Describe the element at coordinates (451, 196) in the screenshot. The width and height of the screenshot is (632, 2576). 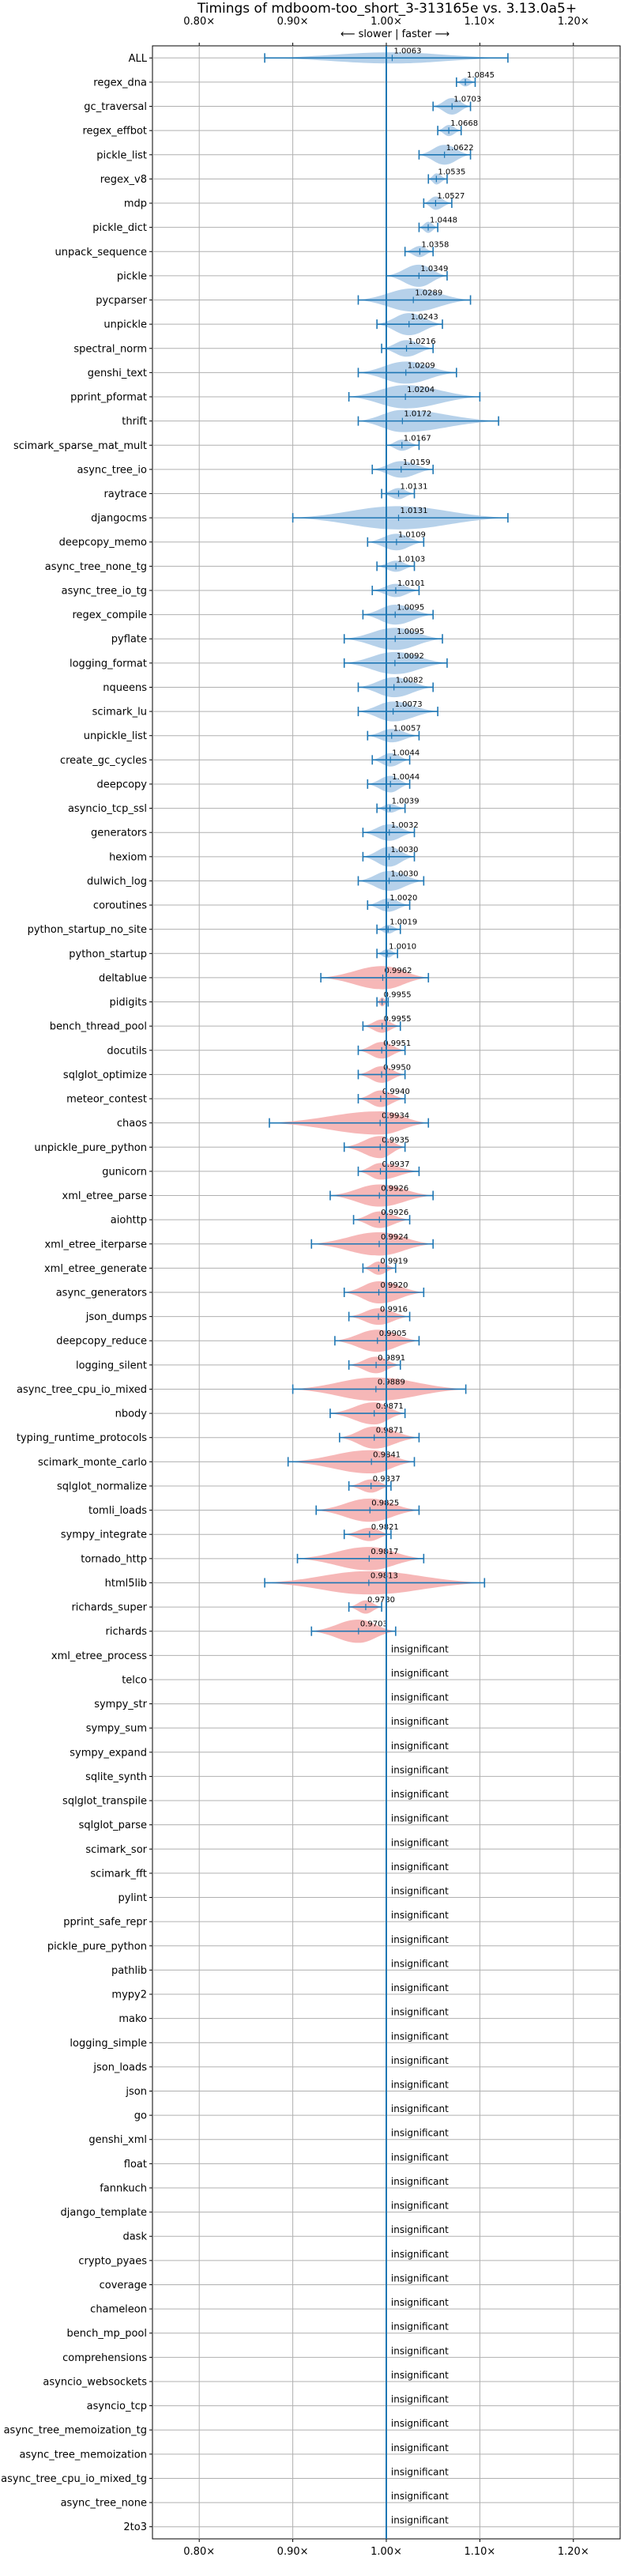
I see `mean-label: 1.0527` at that location.